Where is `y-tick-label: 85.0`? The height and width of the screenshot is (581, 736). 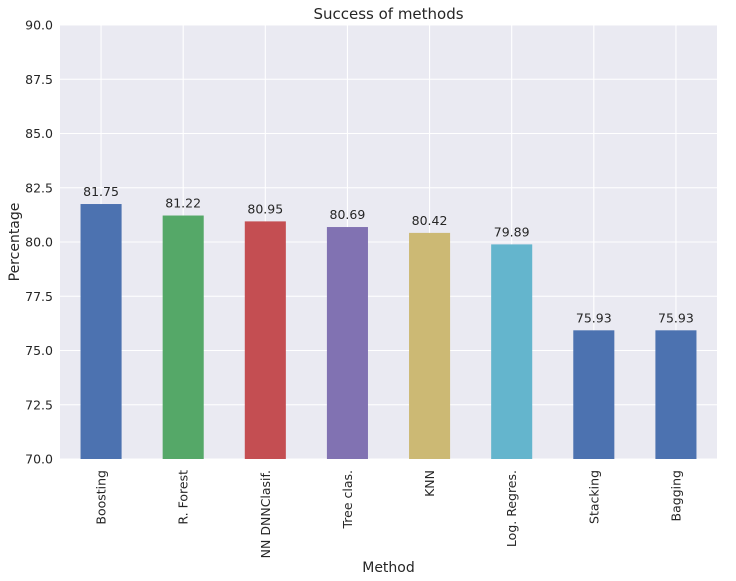
y-tick-label: 85.0 is located at coordinates (39, 133).